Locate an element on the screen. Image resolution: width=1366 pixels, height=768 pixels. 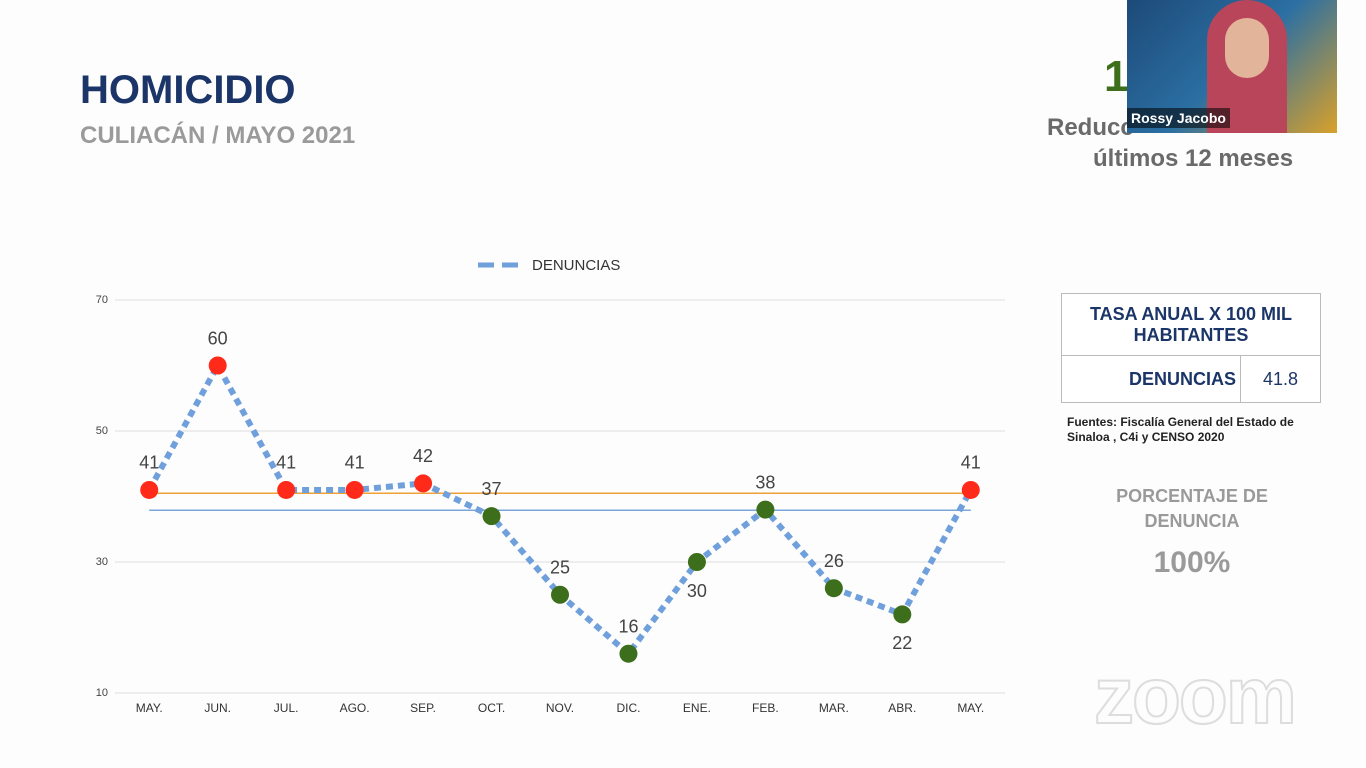
data-label: 16 is located at coordinates (628, 626).